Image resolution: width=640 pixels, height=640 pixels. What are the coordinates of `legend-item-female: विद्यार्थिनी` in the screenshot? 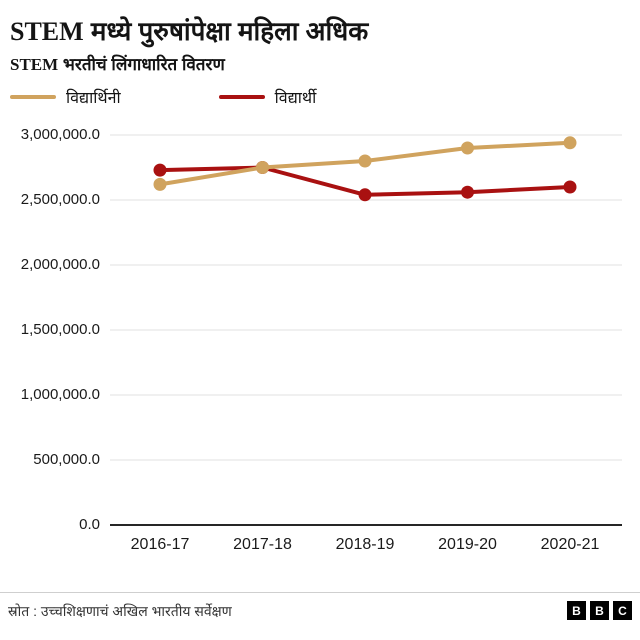 It's located at (65, 97).